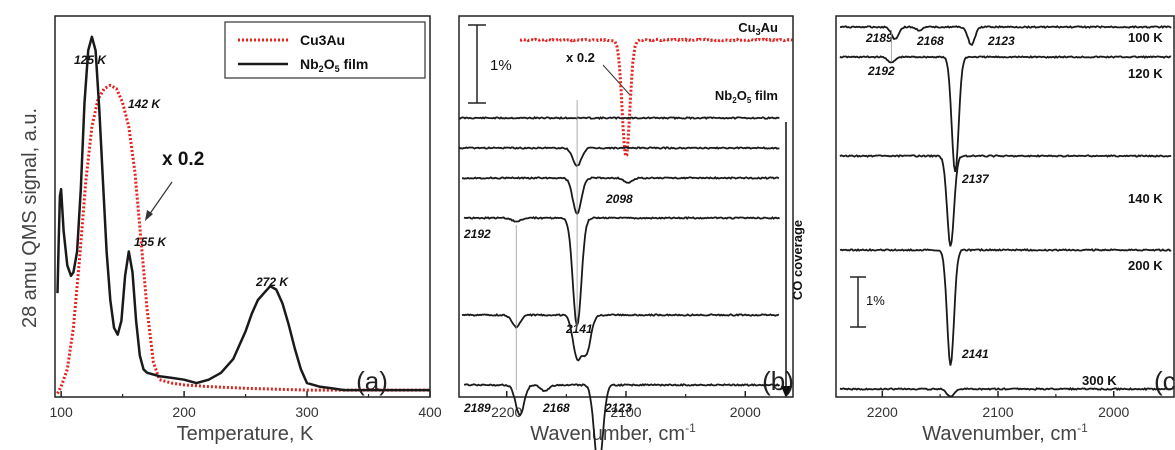 The image size is (1175, 450). I want to click on scale-bar-c, so click(858, 302).